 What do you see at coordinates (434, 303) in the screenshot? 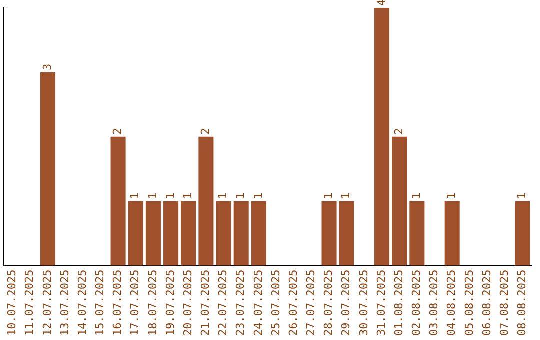
I see `x-tick-label: 03.08.2025` at bounding box center [434, 303].